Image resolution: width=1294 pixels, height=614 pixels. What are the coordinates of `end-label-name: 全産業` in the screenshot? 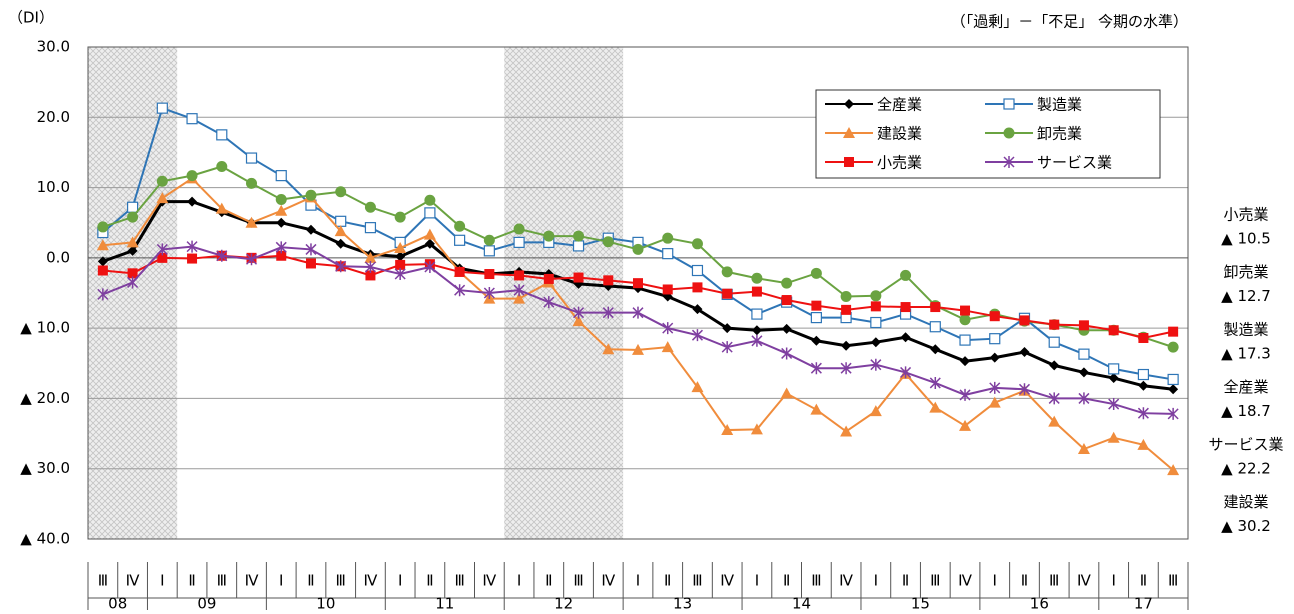 It's located at (1245, 387).